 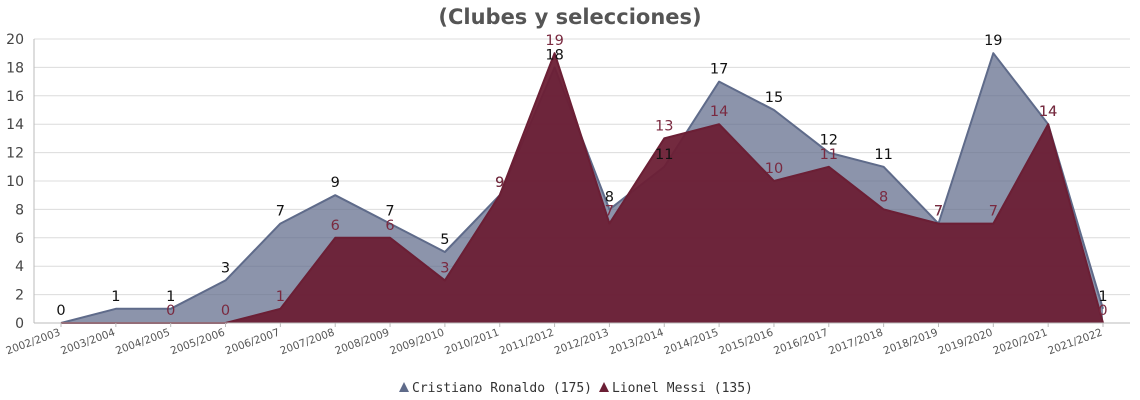 I want to click on data-label: 17, so click(x=719, y=70).